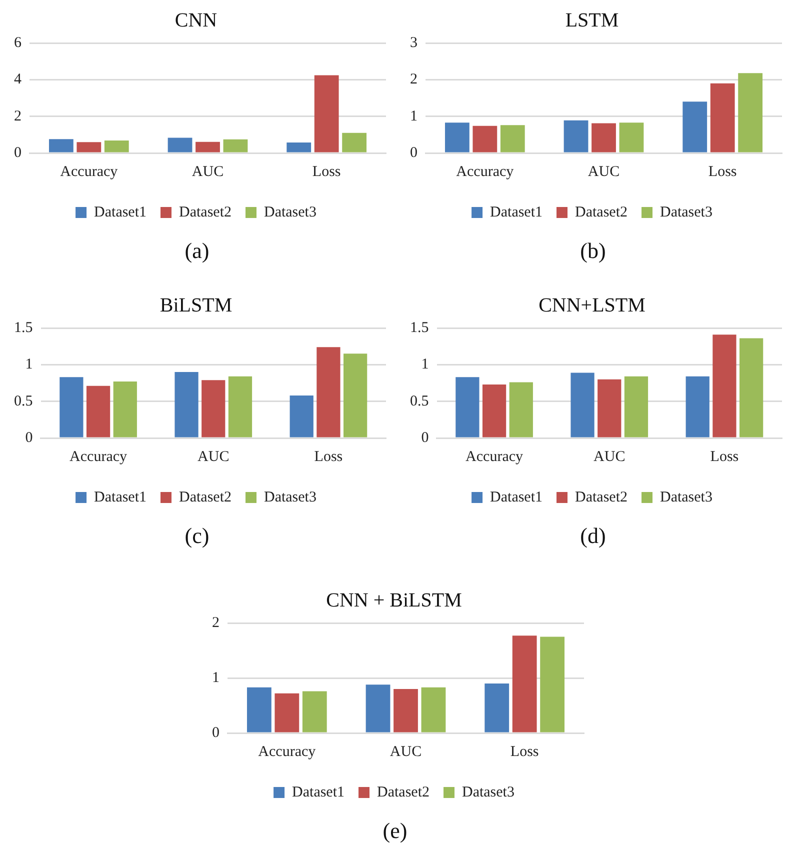  Describe the element at coordinates (593, 536) in the screenshot. I see `text: (d)` at that location.